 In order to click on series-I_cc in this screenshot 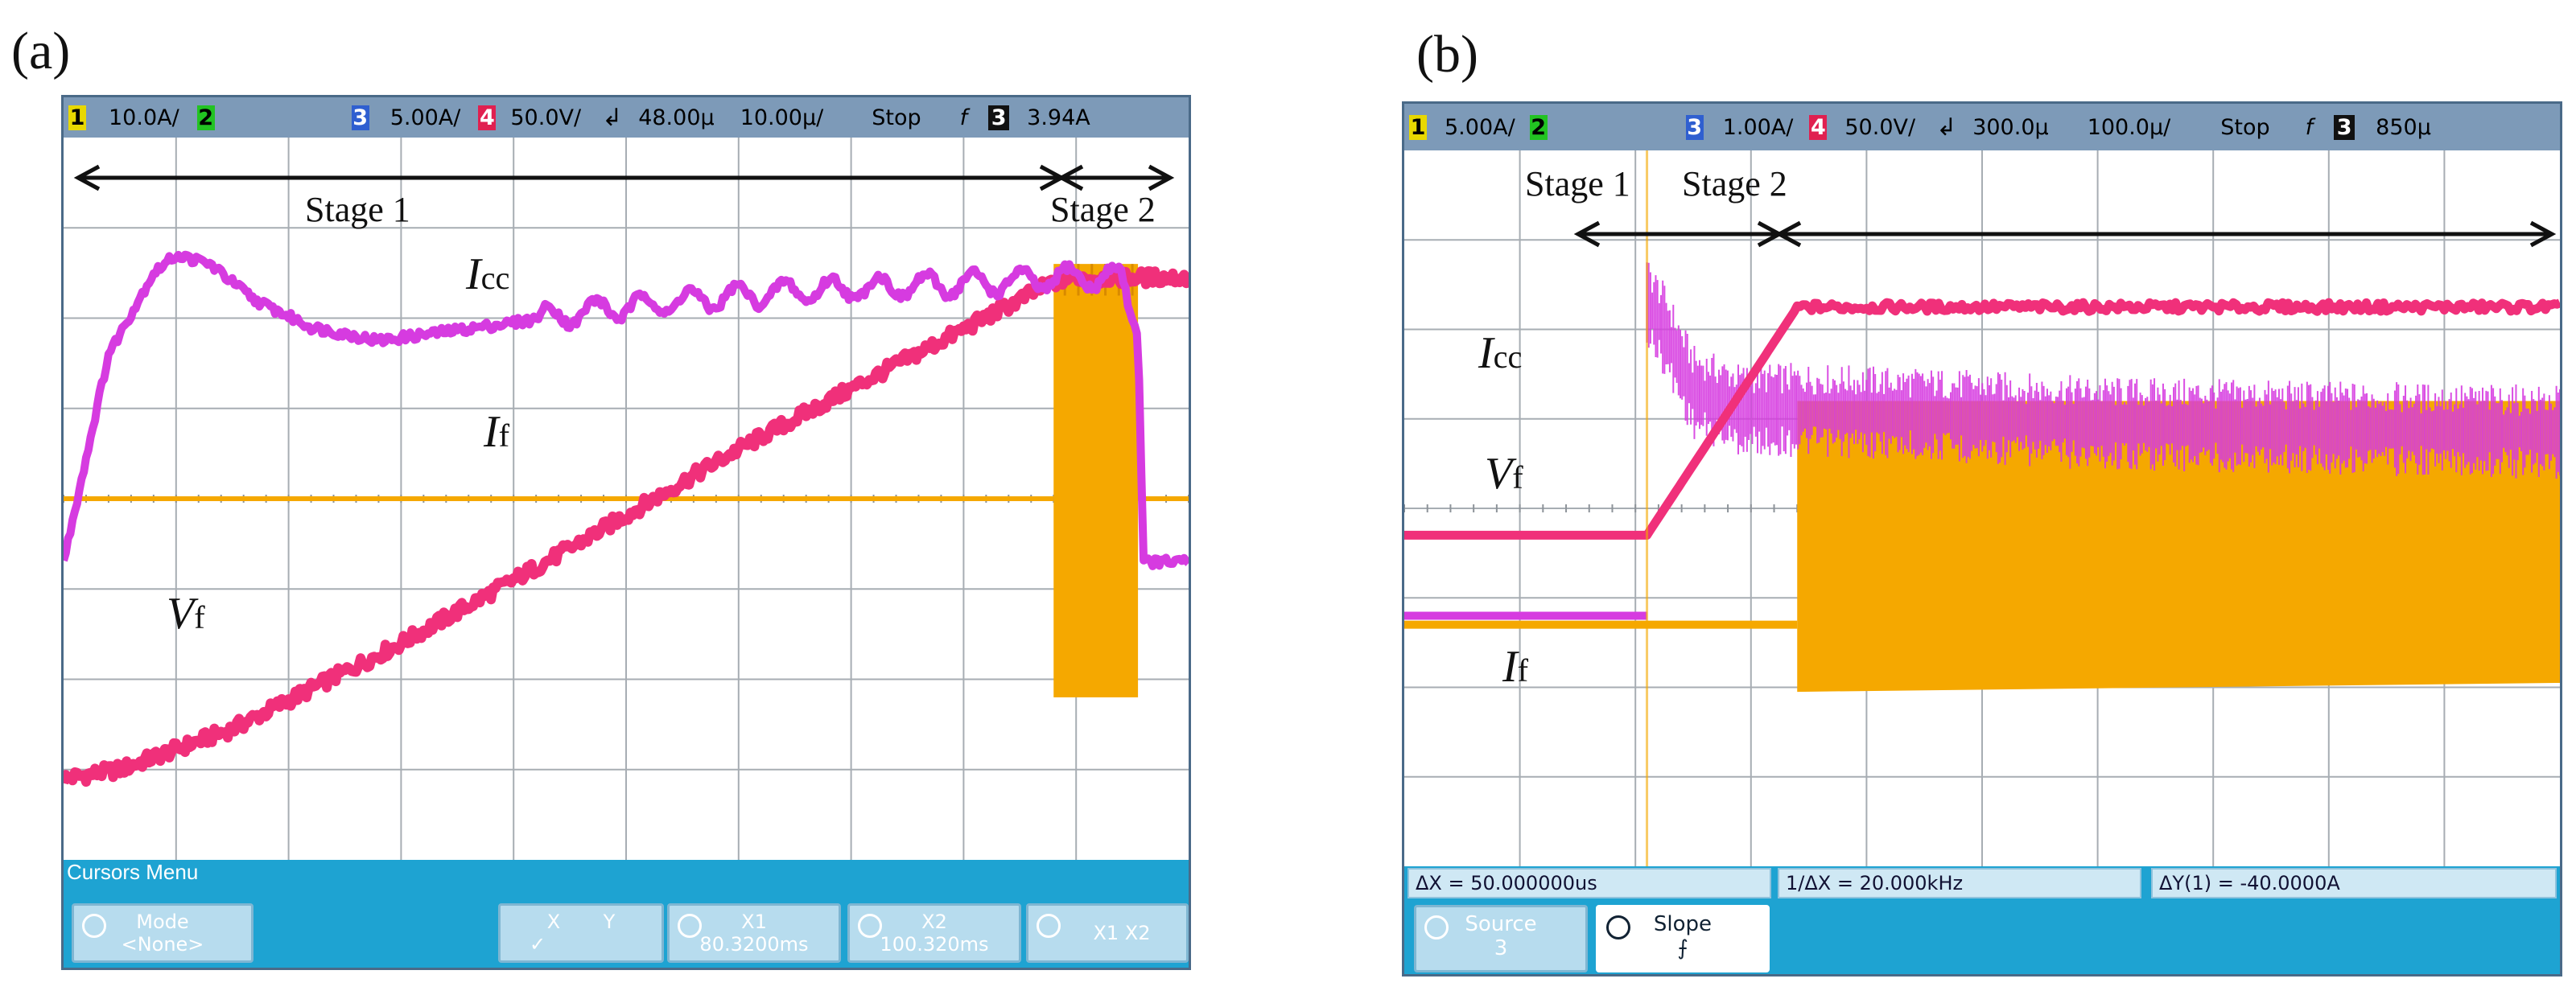, I will do `click(626, 410)`.